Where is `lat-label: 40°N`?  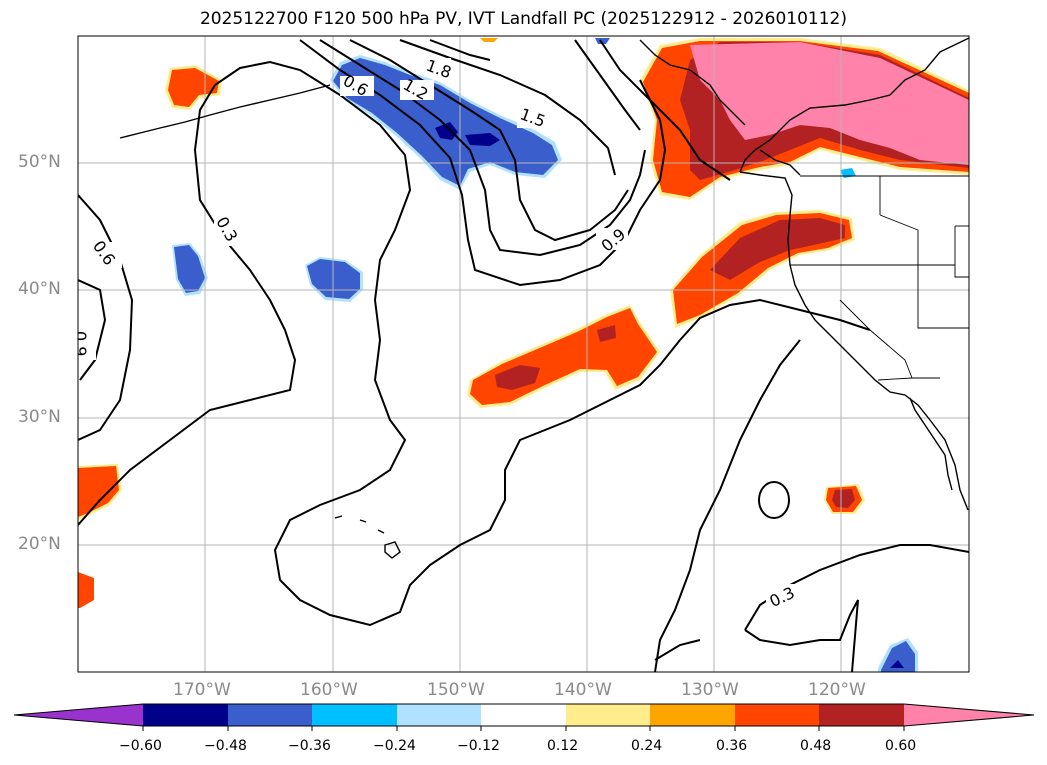 lat-label: 40°N is located at coordinates (39, 289).